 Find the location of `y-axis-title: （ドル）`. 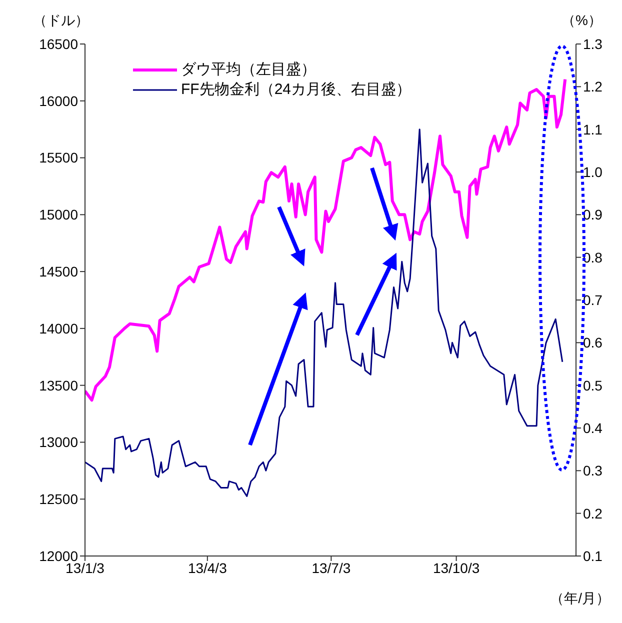

y-axis-title: （ドル） is located at coordinates (61, 21).